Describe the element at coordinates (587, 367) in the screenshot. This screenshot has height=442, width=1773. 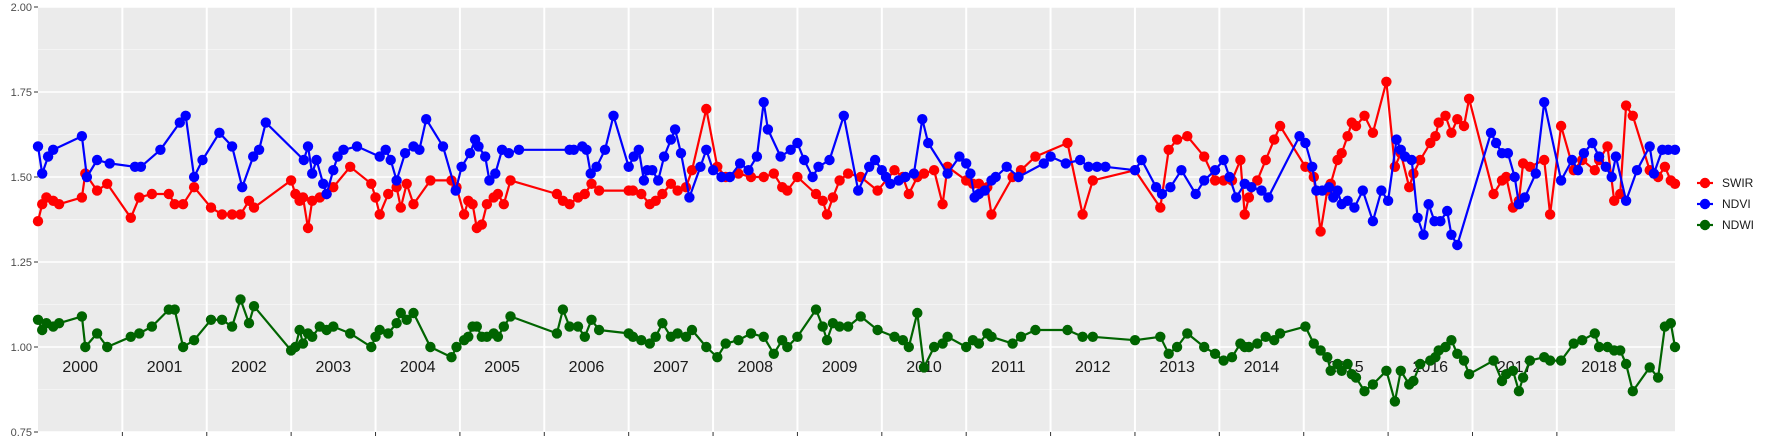
I see `year-label: 2006` at that location.